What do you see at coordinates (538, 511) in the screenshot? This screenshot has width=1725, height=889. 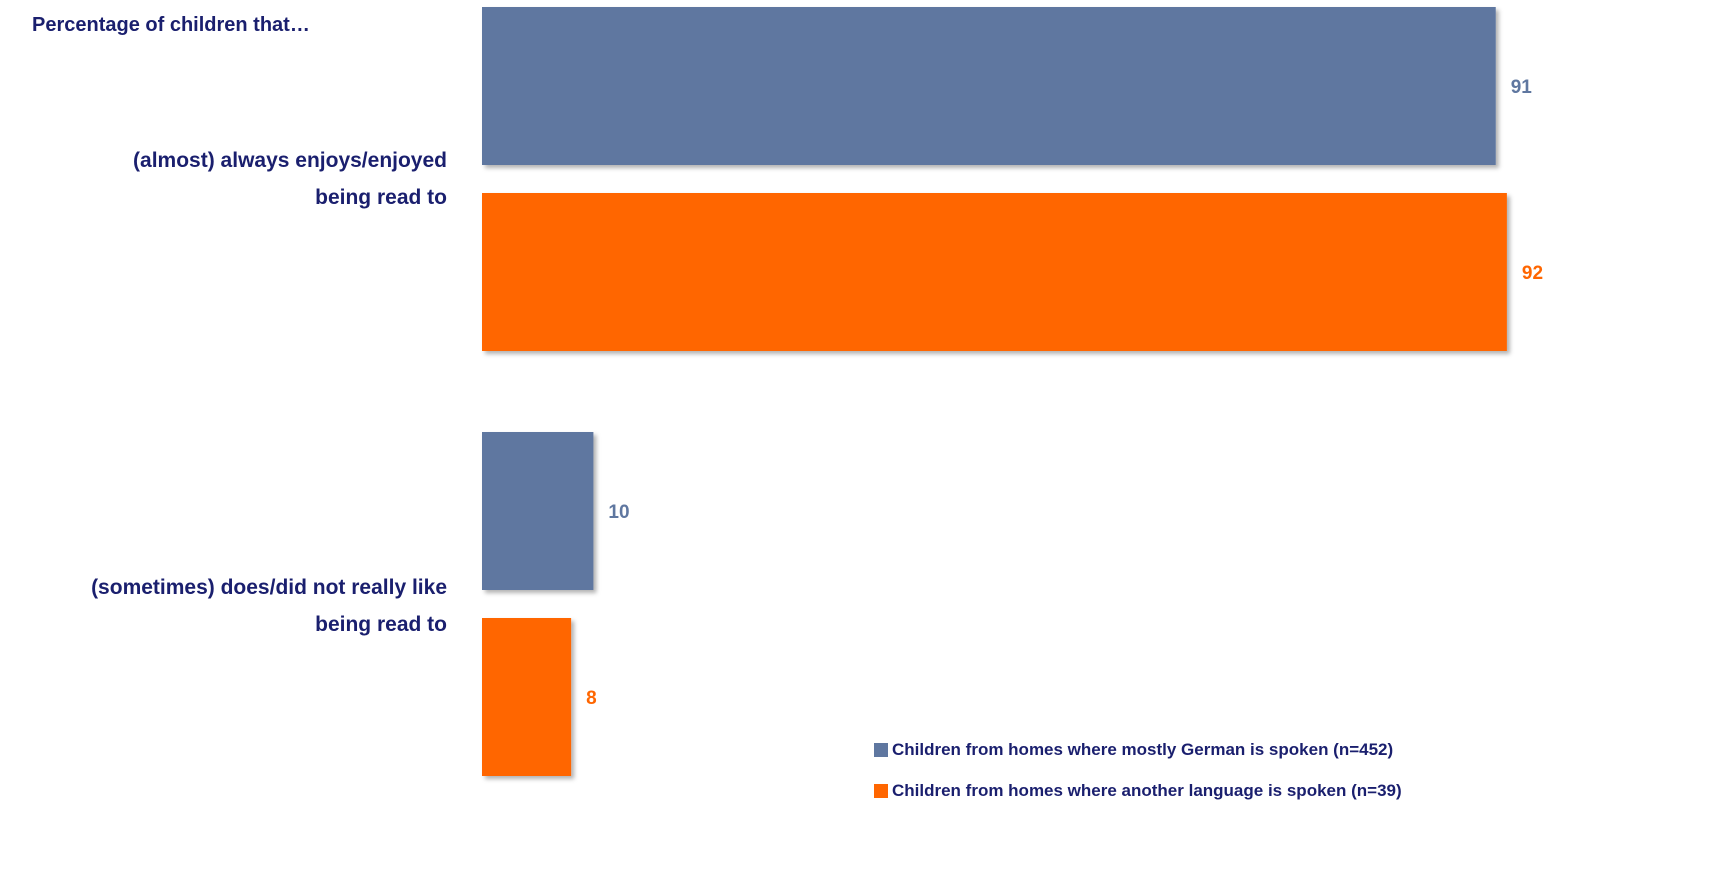 I see `bar-dislikes-german` at bounding box center [538, 511].